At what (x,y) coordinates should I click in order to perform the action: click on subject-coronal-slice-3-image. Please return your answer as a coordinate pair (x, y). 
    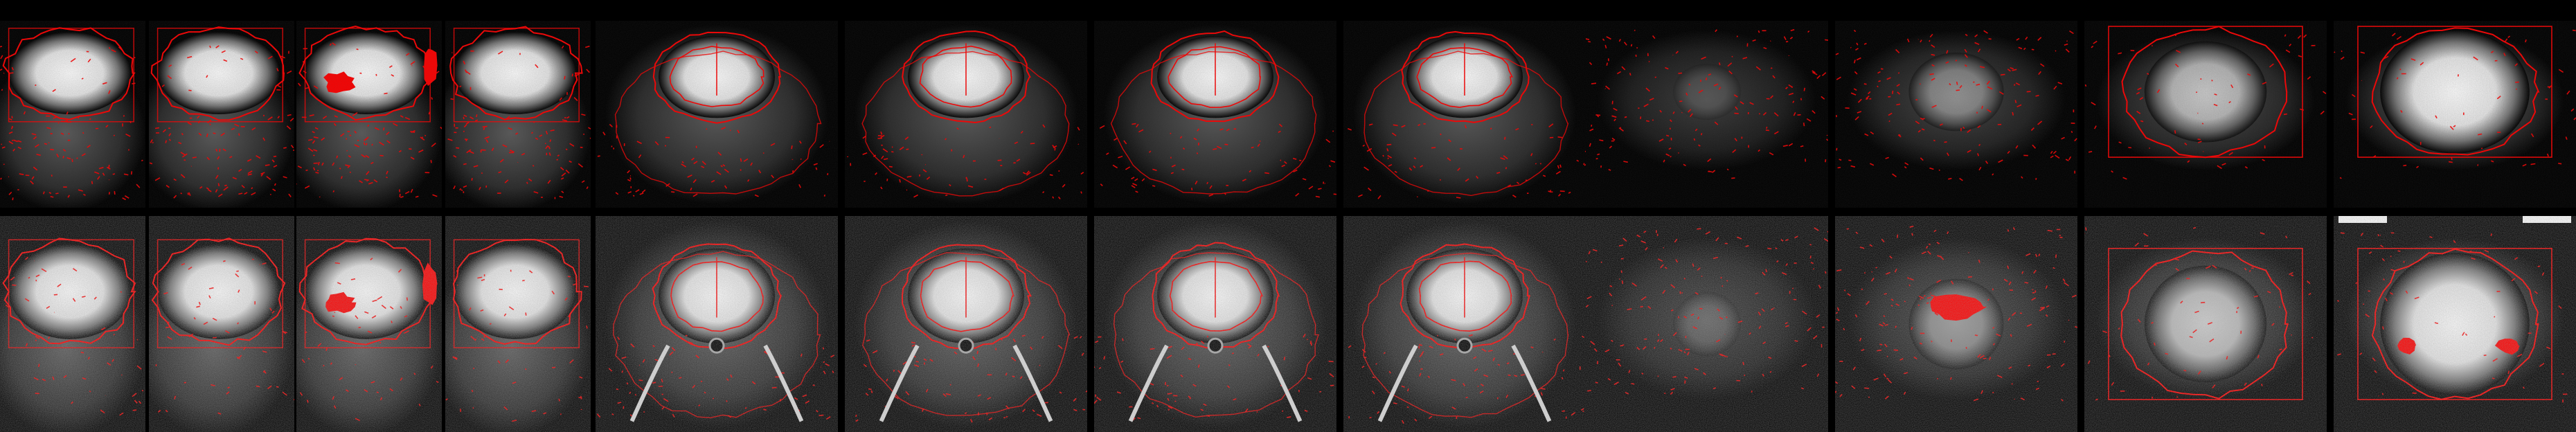
    Looking at the image, I should click on (1215, 324).